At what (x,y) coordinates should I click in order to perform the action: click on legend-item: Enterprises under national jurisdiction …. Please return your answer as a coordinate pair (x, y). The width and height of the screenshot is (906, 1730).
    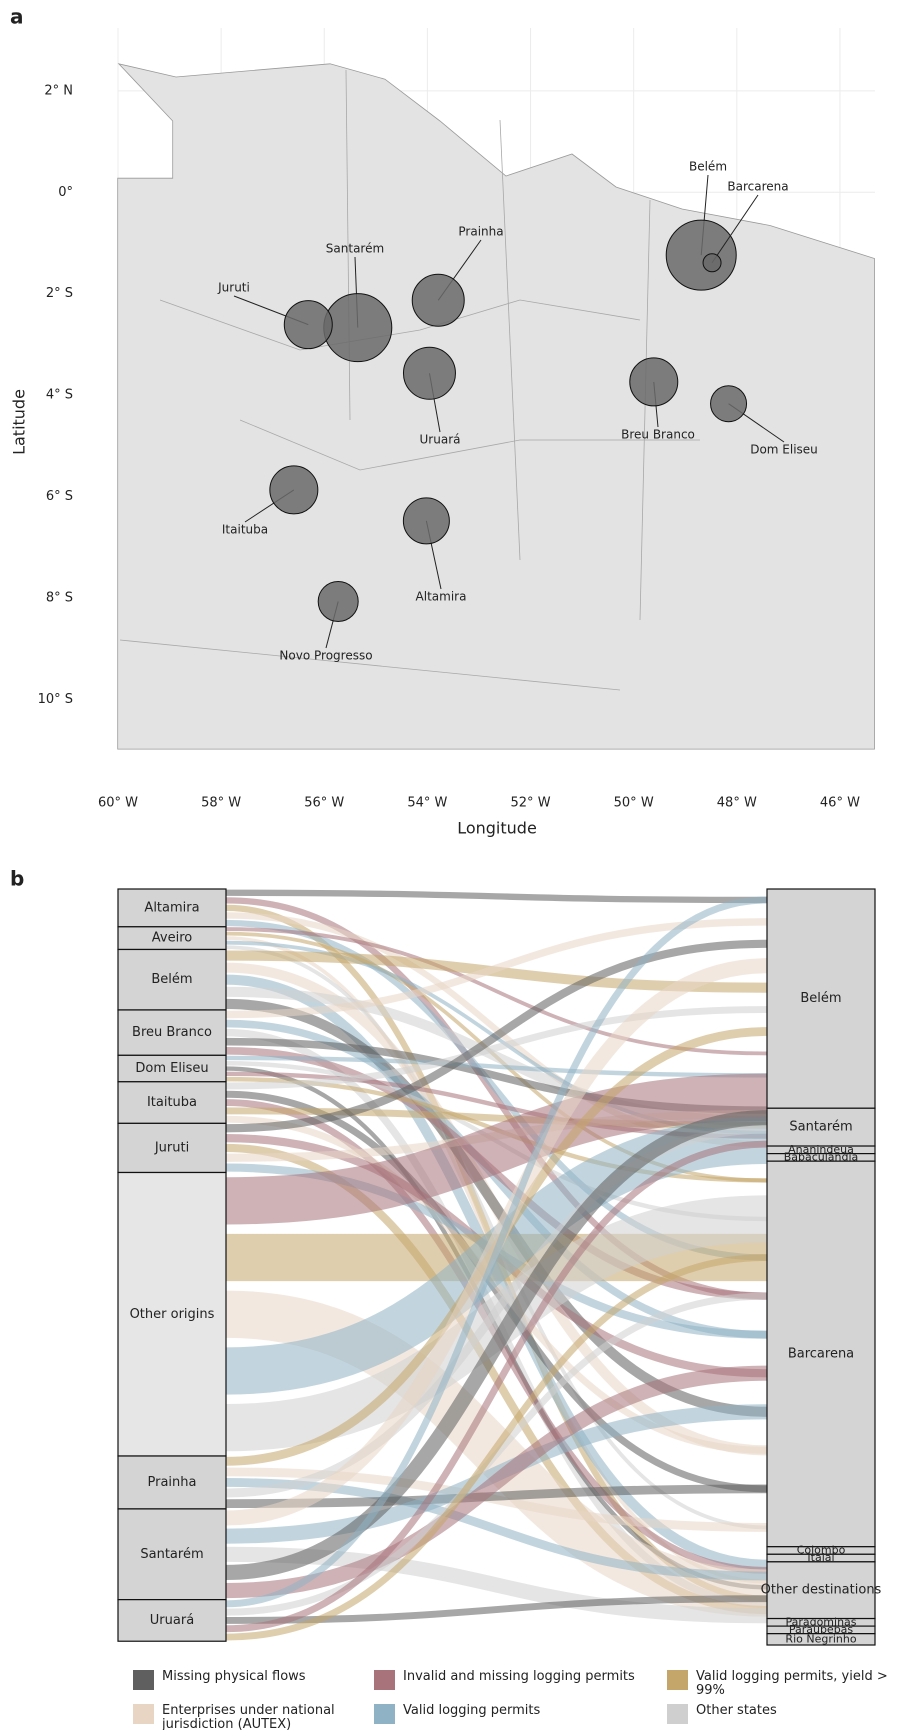
    Looking at the image, I should click on (253, 1717).